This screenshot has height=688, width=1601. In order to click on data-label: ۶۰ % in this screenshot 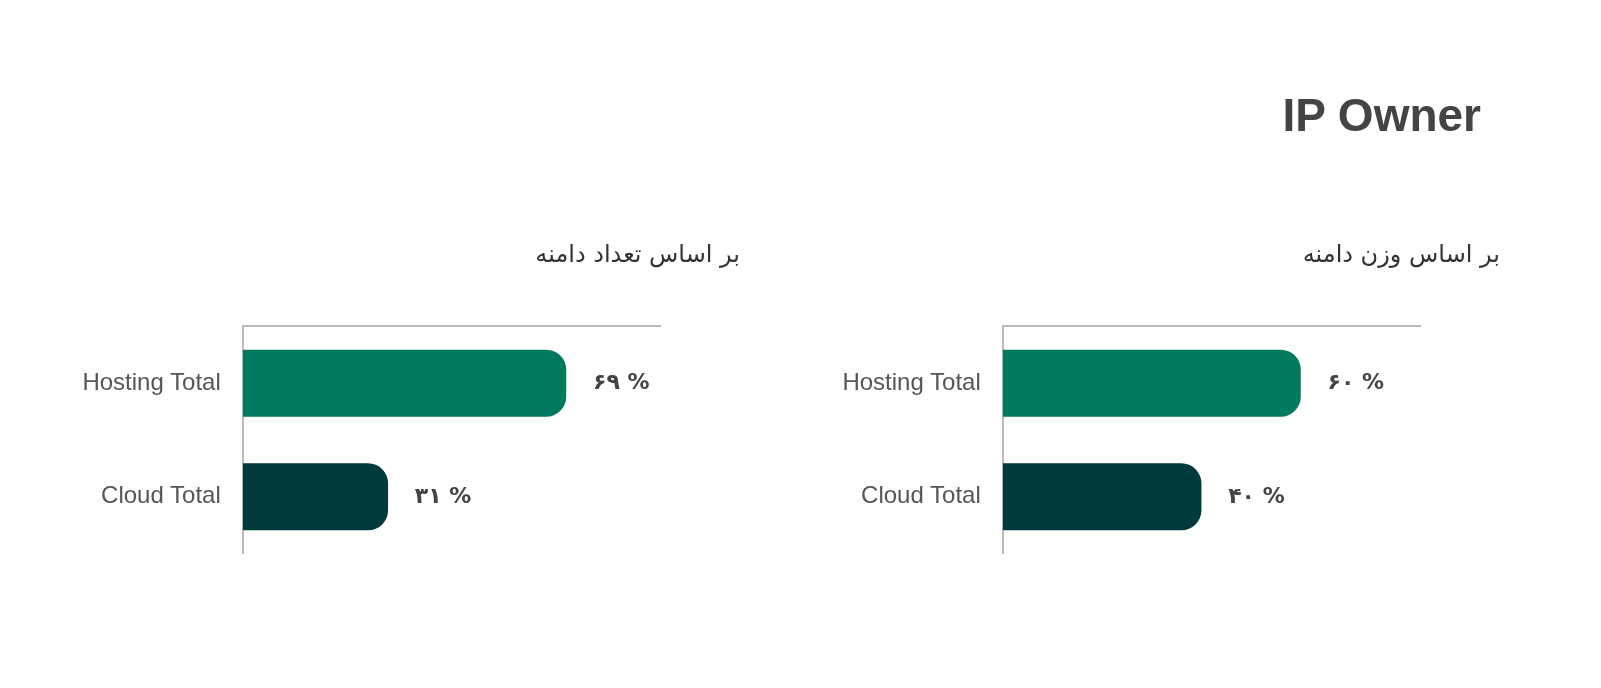, I will do `click(1356, 381)`.